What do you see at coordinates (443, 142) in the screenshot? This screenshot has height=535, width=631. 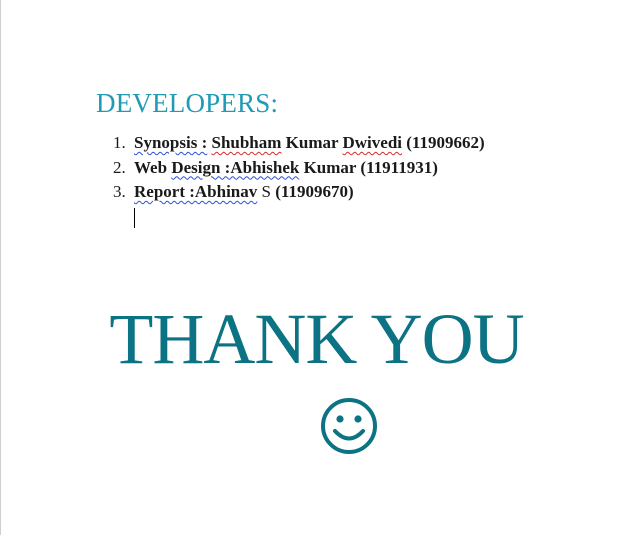 I see `student-id: (11909662)` at bounding box center [443, 142].